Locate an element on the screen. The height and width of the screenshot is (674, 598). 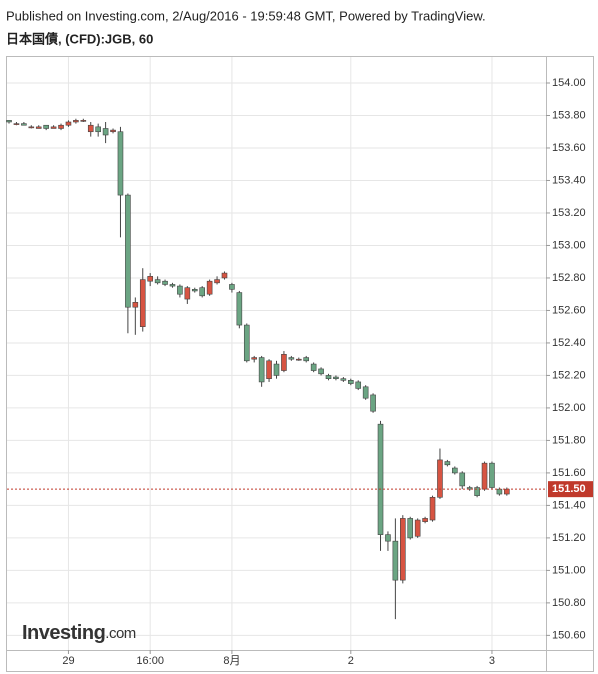
x-tick-label: 8月 is located at coordinates (231, 661).